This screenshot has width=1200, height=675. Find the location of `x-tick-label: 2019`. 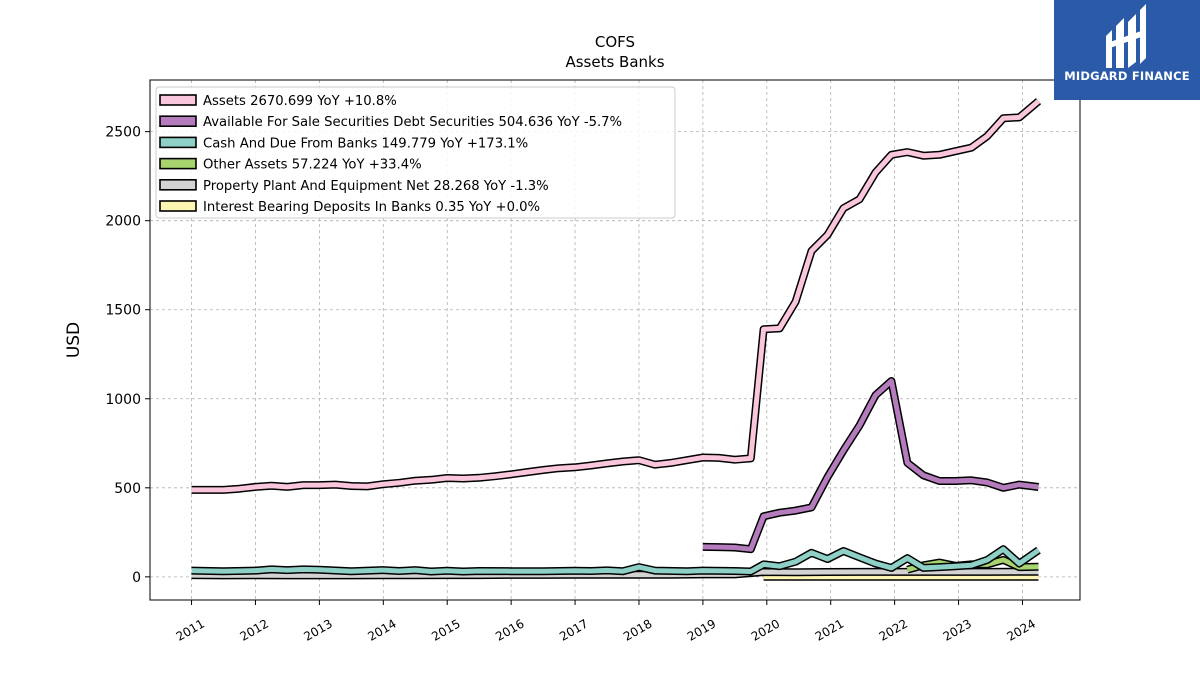

x-tick-label: 2019 is located at coordinates (701, 629).